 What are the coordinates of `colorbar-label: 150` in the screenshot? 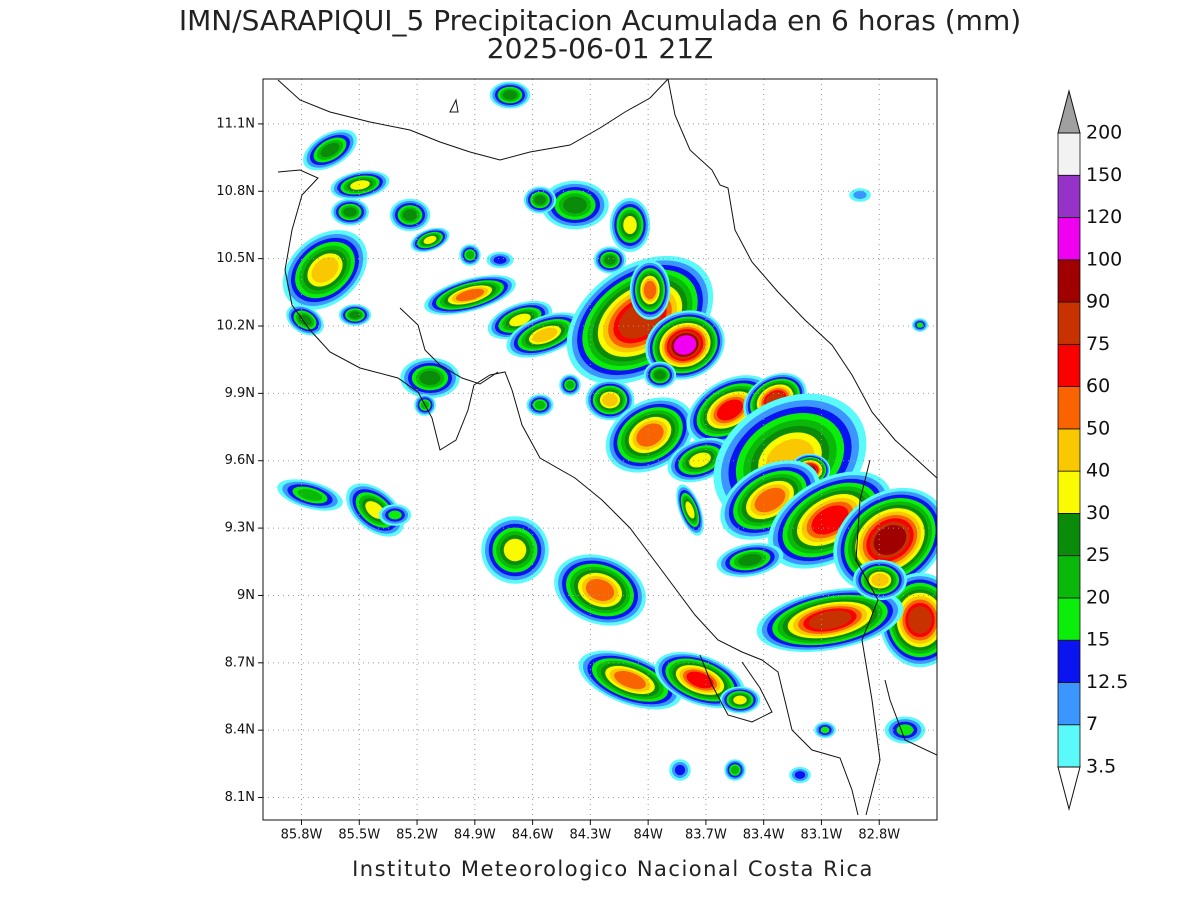 It's located at (1104, 175).